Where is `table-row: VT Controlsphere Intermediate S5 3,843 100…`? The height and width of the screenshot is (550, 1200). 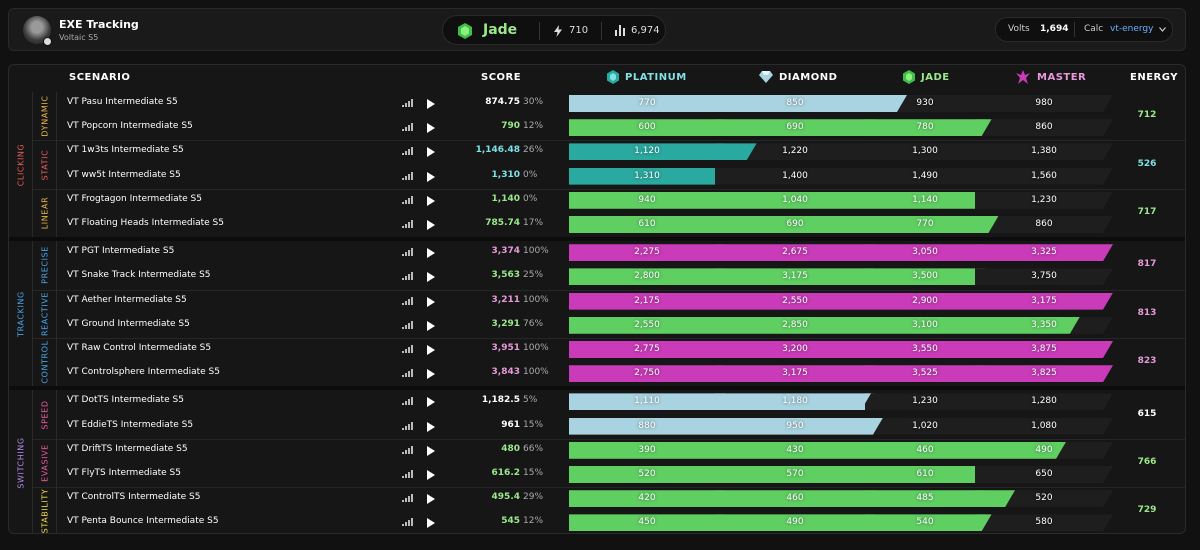 table-row: VT Controlsphere Intermediate S5 3,843 100… is located at coordinates (621, 374).